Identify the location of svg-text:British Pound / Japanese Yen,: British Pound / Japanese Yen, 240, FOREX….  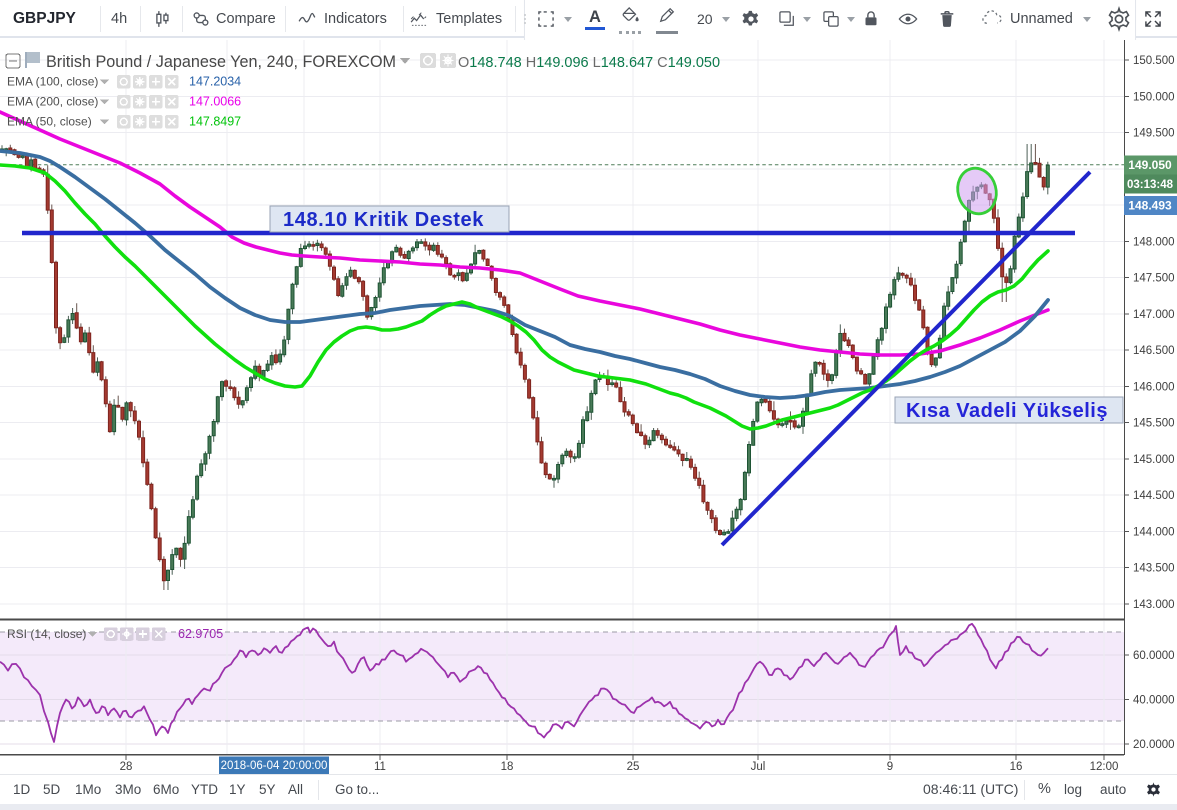
(221, 62).